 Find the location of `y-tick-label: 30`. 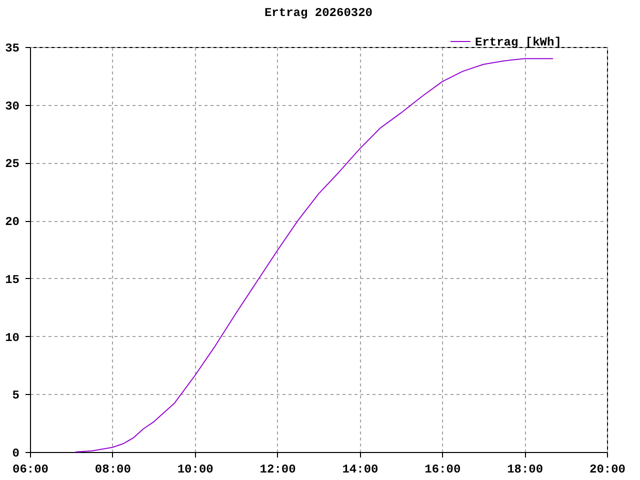

y-tick-label: 30 is located at coordinates (12, 106).